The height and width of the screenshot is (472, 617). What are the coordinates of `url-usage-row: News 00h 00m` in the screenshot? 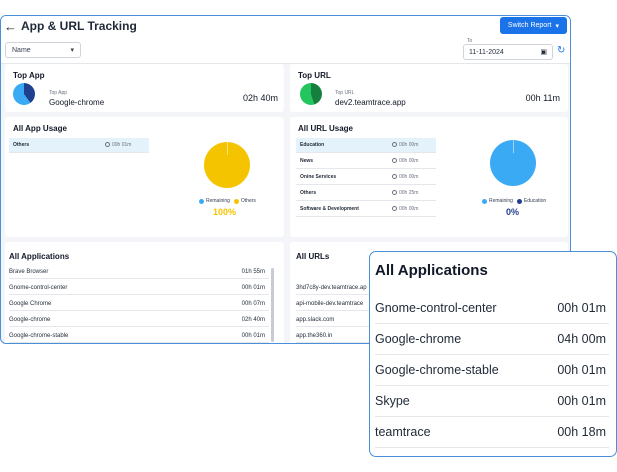 It's located at (366, 161).